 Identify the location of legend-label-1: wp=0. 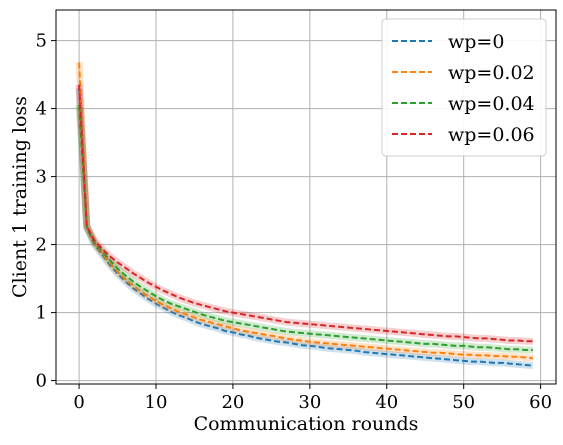
(476, 42).